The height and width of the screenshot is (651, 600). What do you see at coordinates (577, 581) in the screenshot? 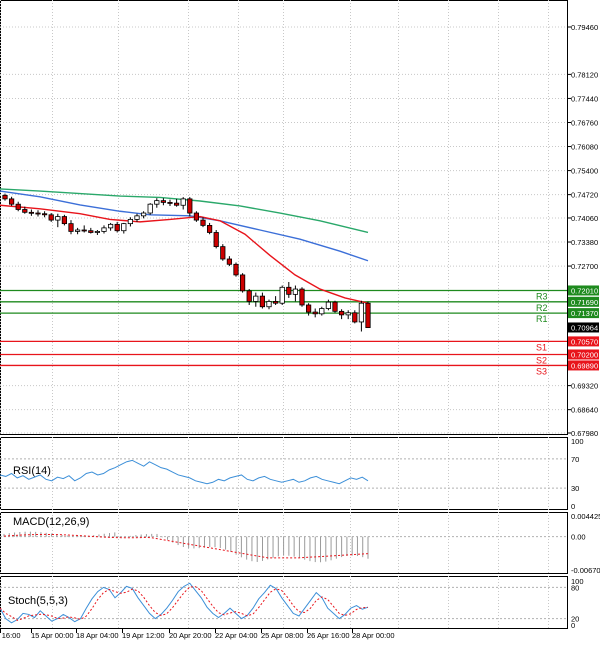
I see `stoch-axis-label: 100` at bounding box center [577, 581].